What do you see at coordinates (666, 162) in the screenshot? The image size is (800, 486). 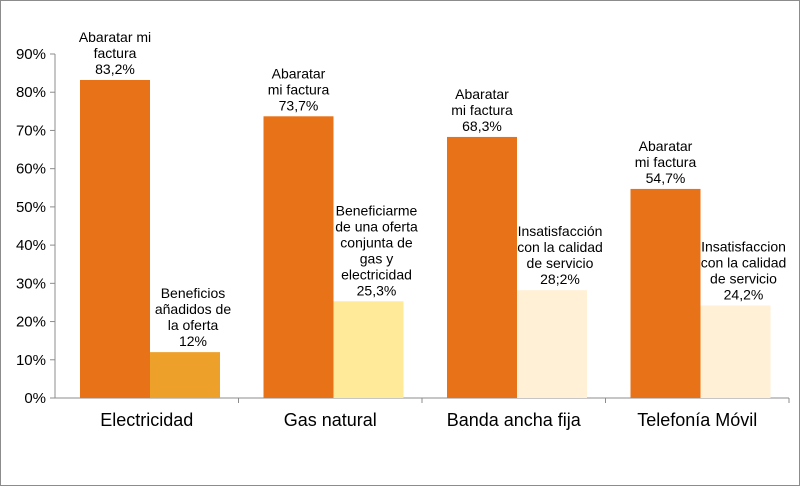 I see `data-label-series-1: Abaratar mi factura 54,7%` at bounding box center [666, 162].